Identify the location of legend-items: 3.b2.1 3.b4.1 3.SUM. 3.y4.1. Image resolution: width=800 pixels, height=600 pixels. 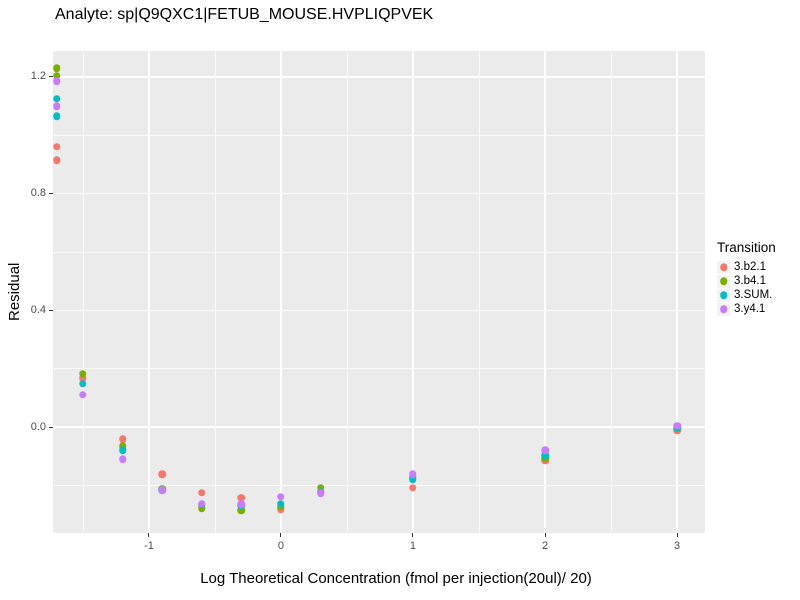
(758, 288).